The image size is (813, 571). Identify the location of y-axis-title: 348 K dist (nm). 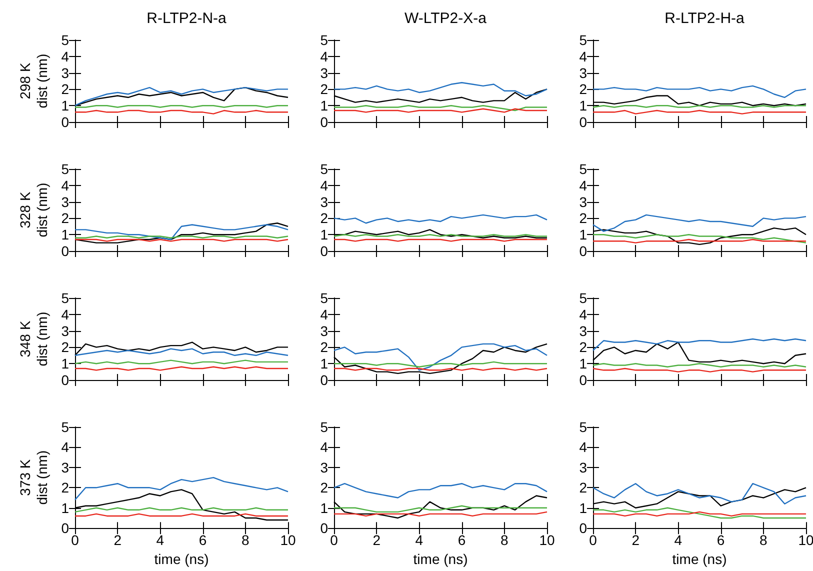
(33, 339).